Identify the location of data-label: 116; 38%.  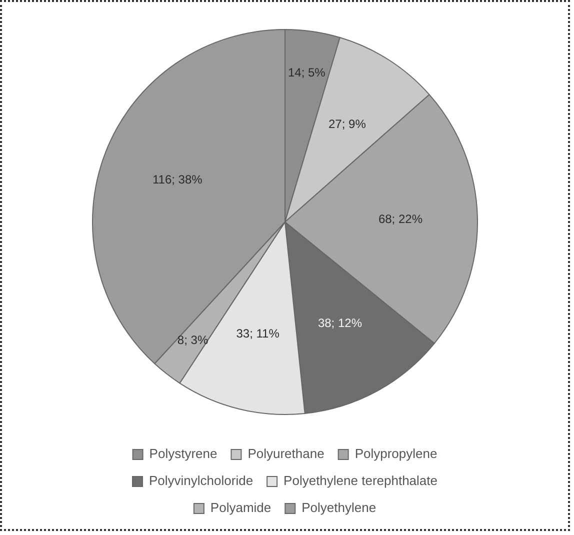
(177, 179).